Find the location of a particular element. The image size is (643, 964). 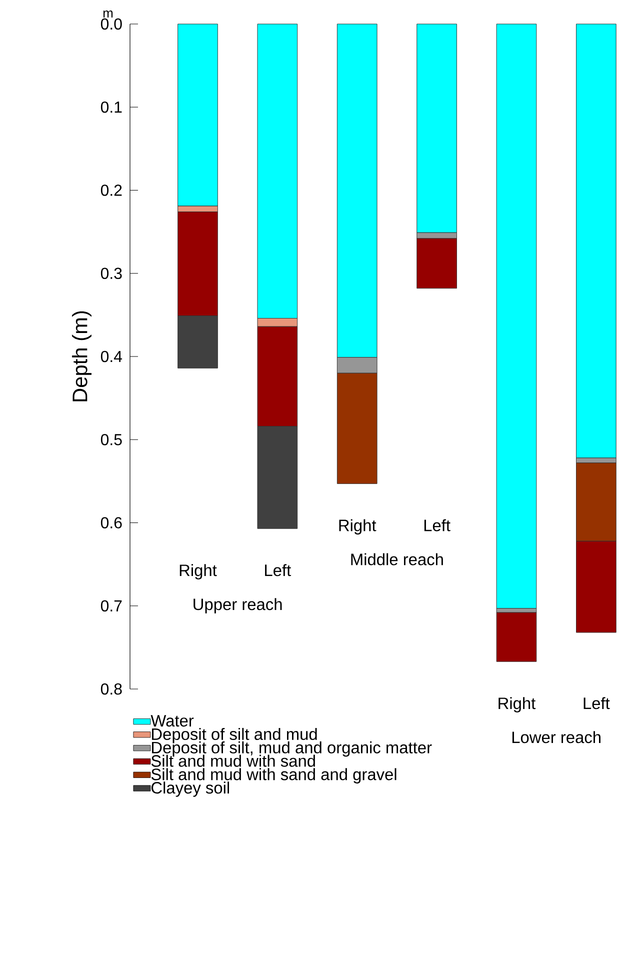

annotation: Middle reach is located at coordinates (397, 559).